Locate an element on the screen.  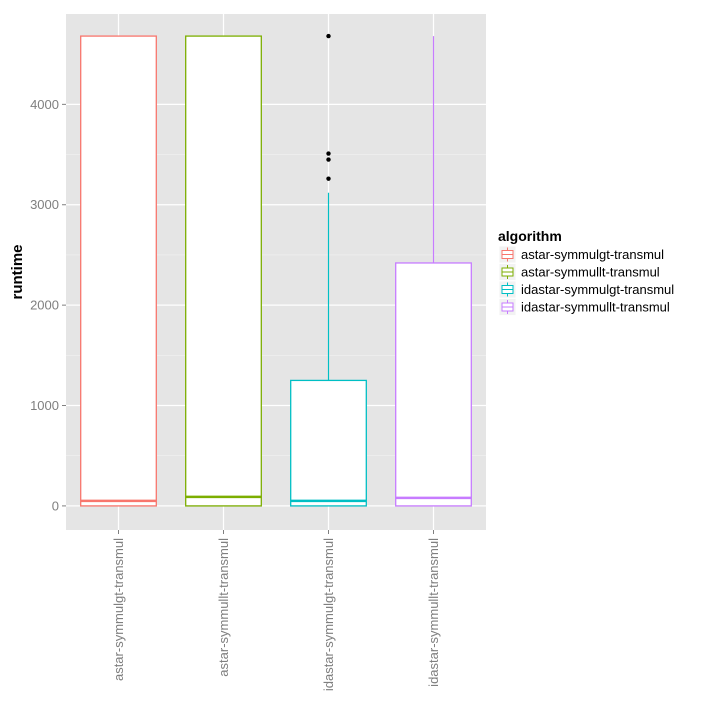
legend-item: idastar-symmulgt-transmul is located at coordinates (586, 289).